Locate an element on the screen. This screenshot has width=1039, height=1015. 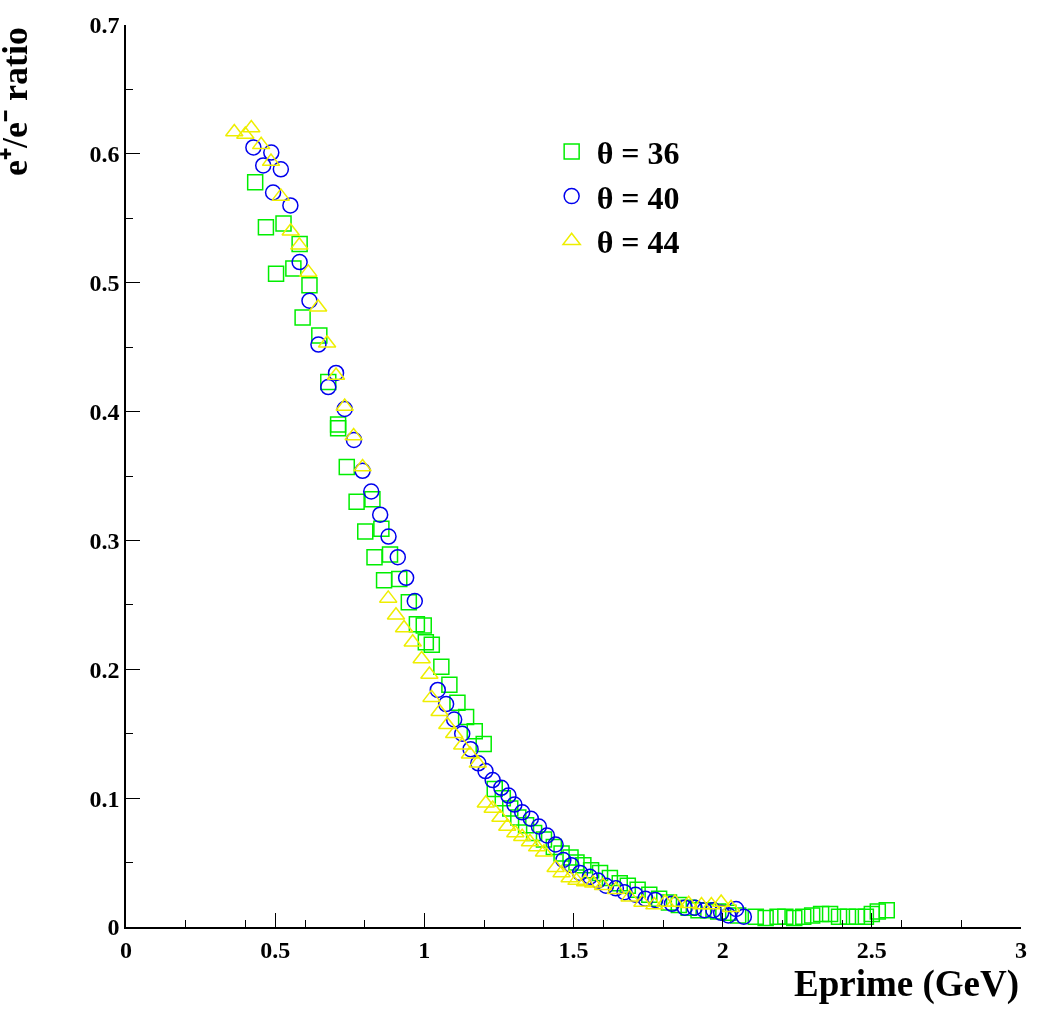
x-tick-label: 0.5 is located at coordinates (275, 949).